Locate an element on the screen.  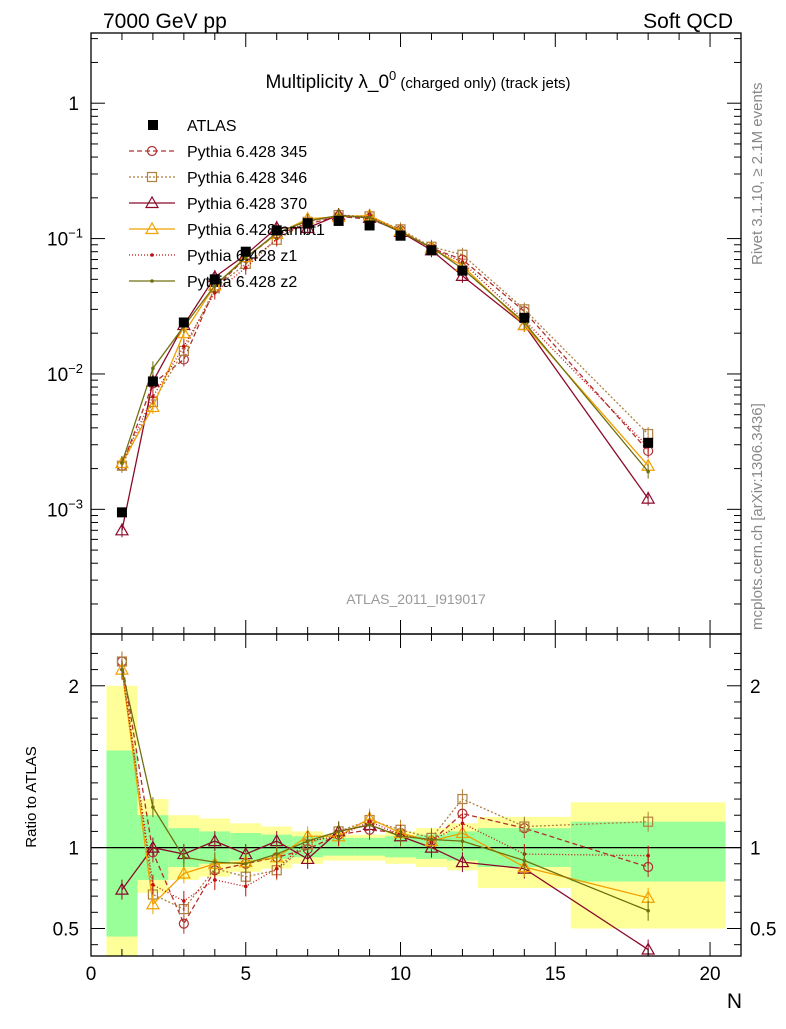
ratio-y-tick-label-left: 1 is located at coordinates (73, 849).